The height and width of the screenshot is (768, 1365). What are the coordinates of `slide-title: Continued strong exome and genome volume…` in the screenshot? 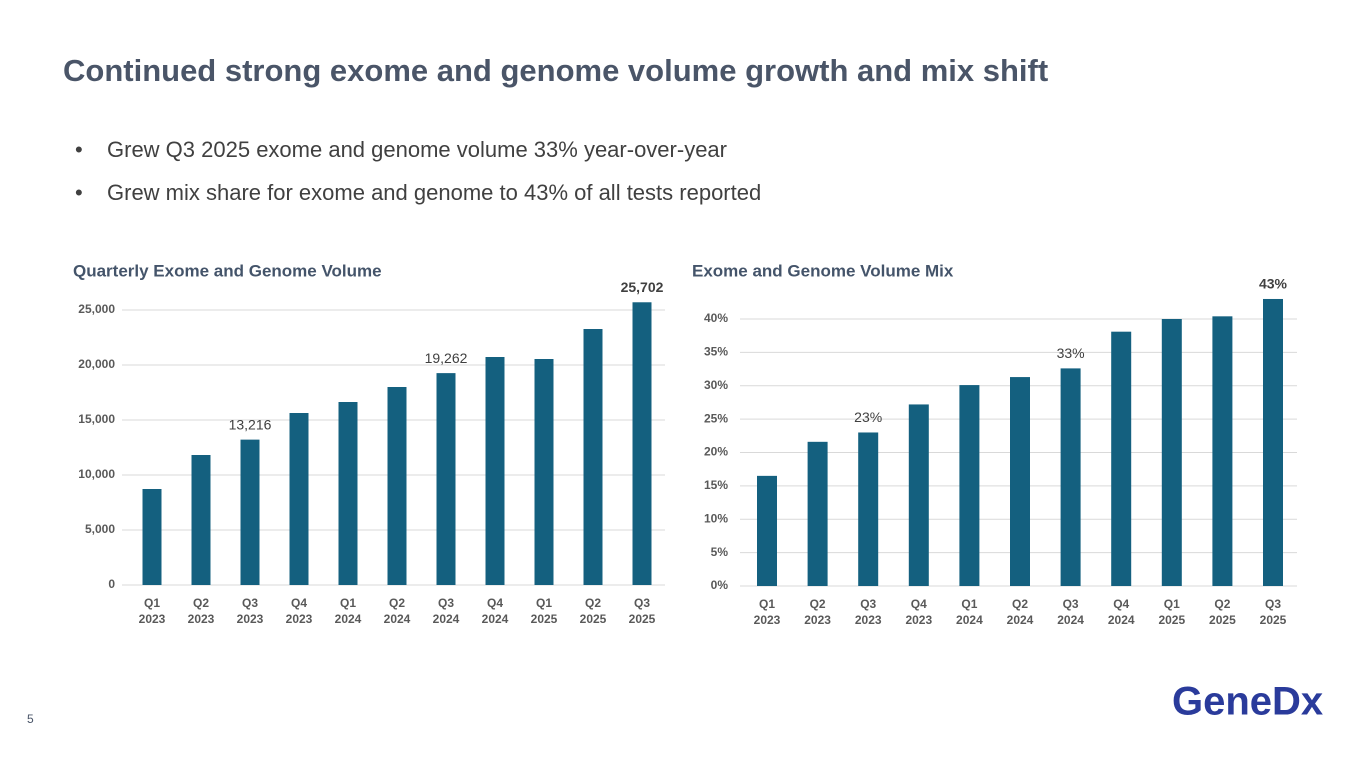 It's located at (555, 70).